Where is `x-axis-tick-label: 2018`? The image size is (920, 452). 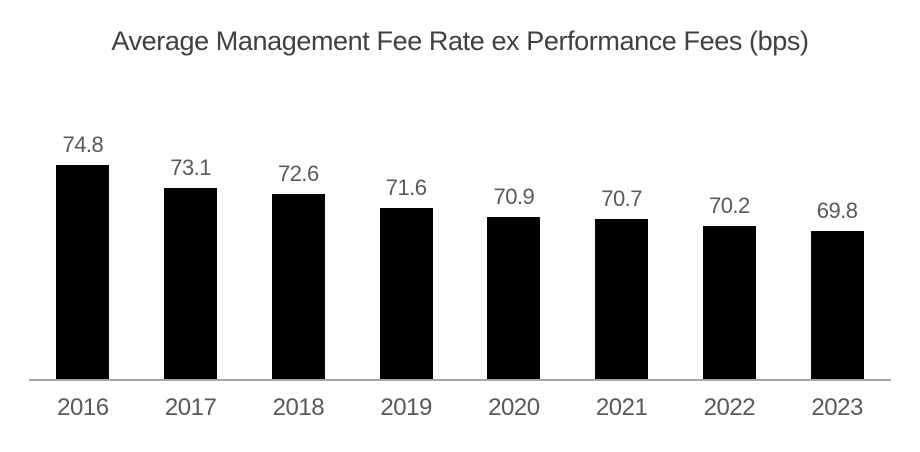
x-axis-tick-label: 2018 is located at coordinates (298, 407).